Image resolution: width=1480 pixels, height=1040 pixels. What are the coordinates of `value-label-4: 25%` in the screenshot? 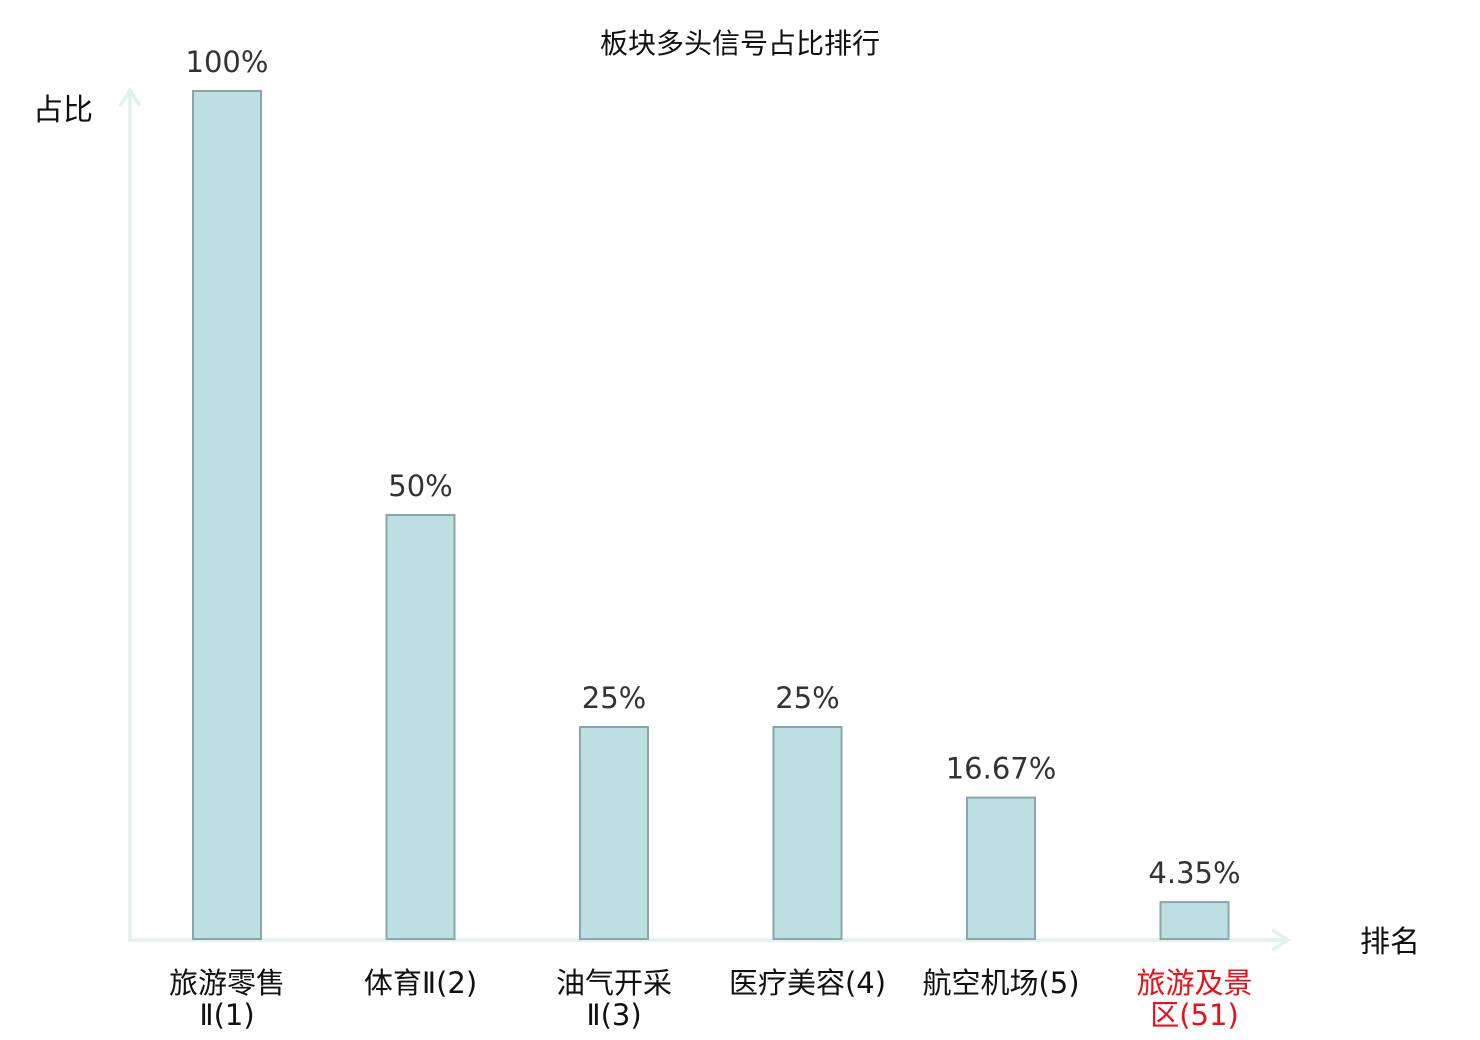 It's located at (807, 698).